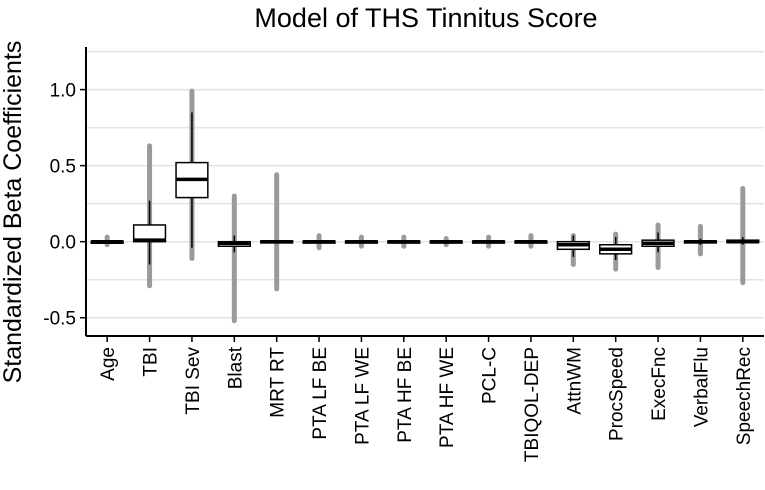  I want to click on box-pcl-c, so click(488, 241).